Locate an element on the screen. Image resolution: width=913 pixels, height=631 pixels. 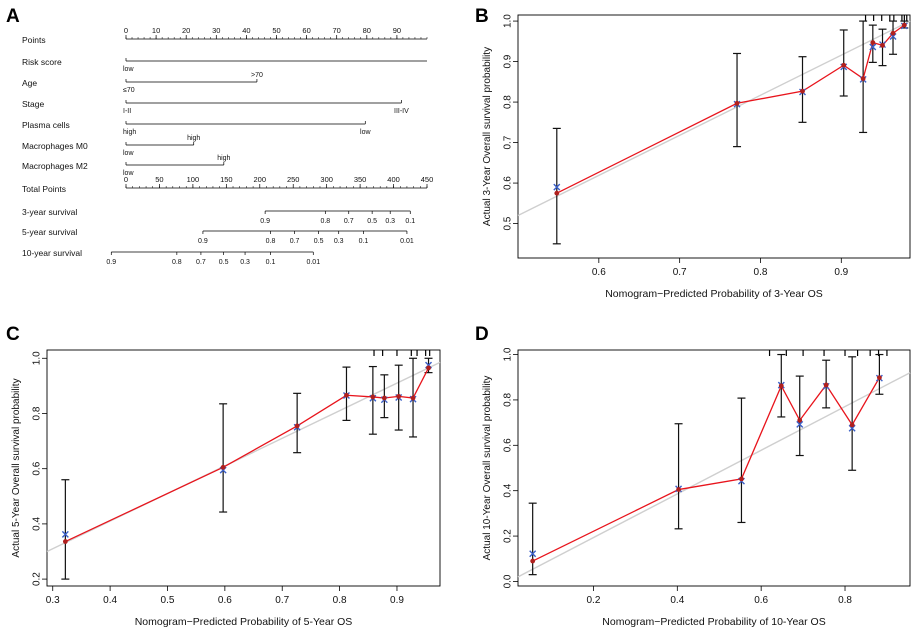
nomogram-row-label: Age is located at coordinates (29, 83).